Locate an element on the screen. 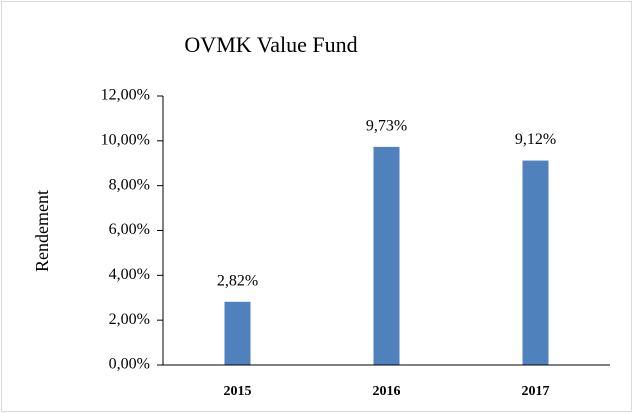 The width and height of the screenshot is (634, 414). y-tick-label: 0,00% is located at coordinates (129, 364).